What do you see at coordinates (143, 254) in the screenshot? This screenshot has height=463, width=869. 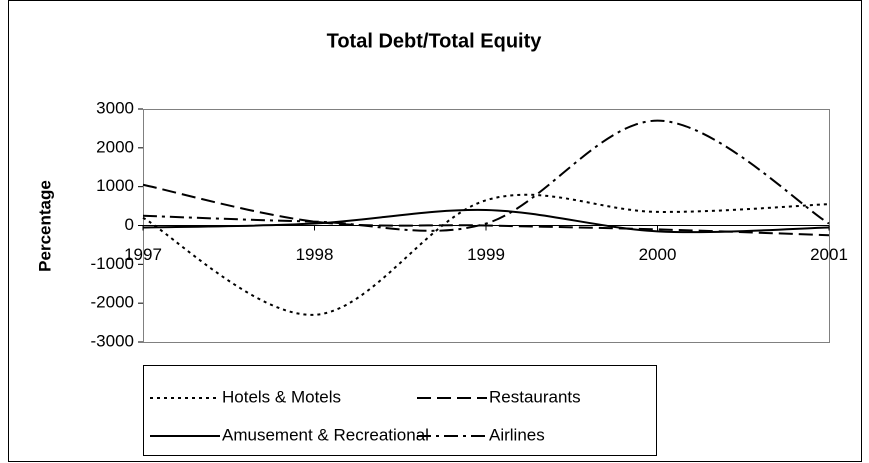 I see `x-tick-label: 1997` at bounding box center [143, 254].